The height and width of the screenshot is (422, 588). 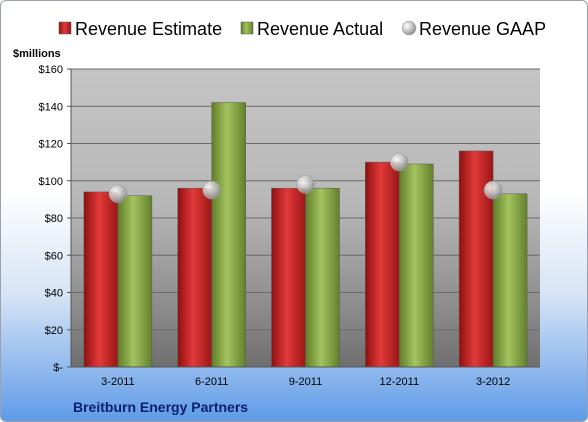 I want to click on y-tick-label: $20, so click(x=54, y=331).